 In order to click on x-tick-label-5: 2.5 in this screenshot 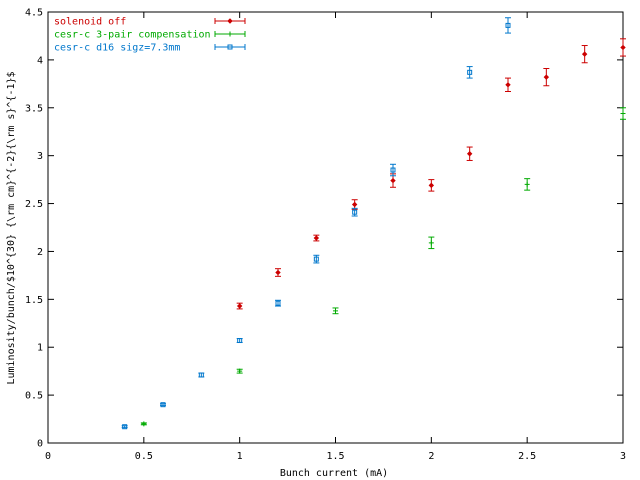, I will do `click(527, 456)`.